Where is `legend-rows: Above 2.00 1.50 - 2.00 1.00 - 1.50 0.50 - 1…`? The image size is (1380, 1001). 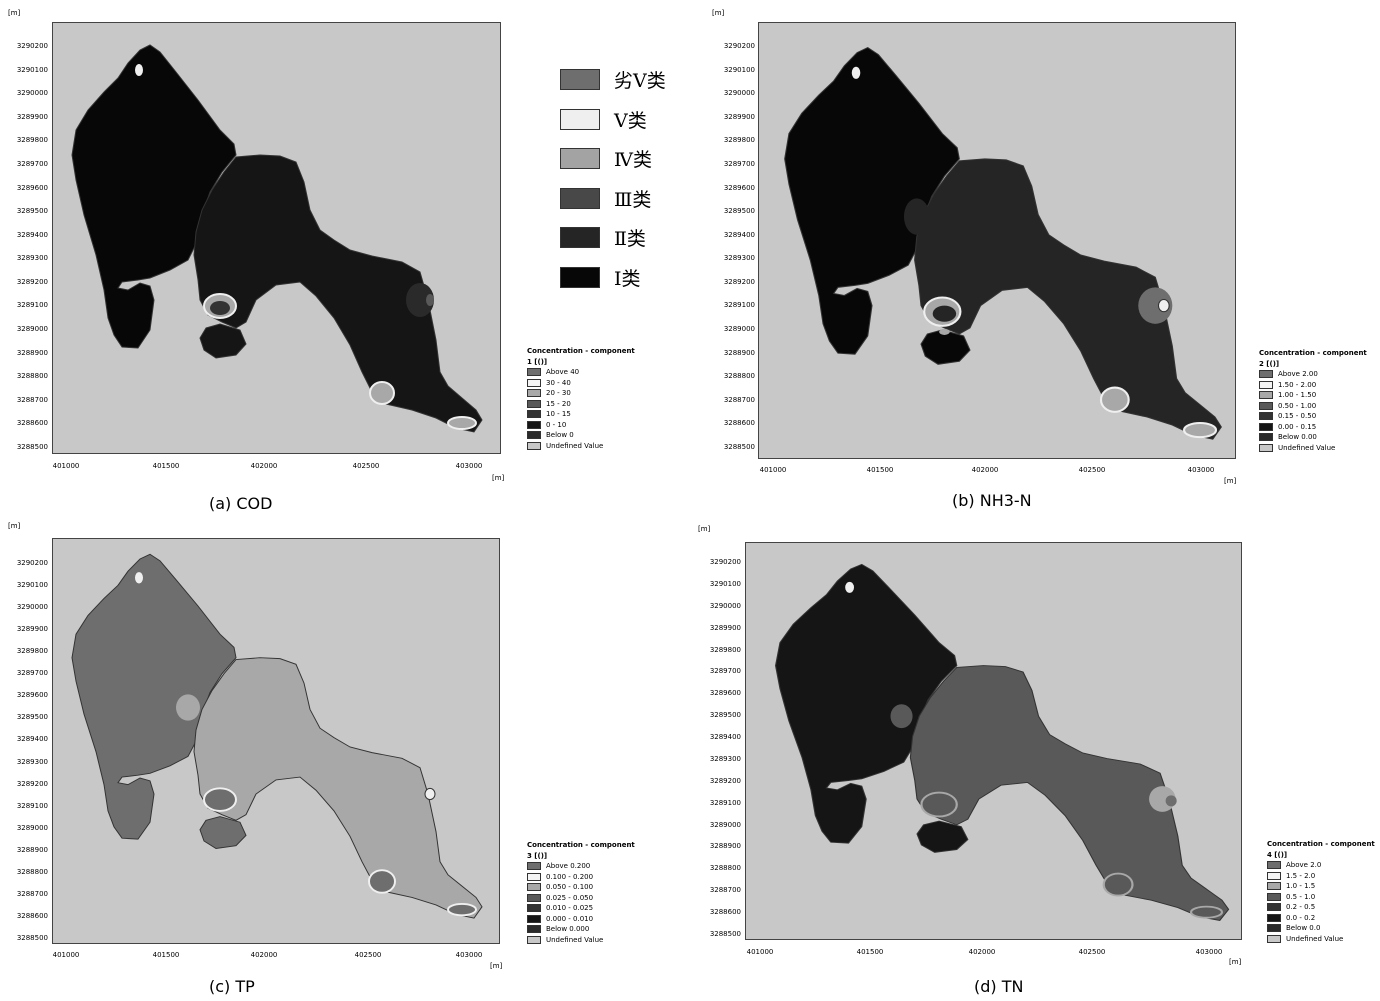
legend-rows: Above 2.00 1.50 - 2.00 1.00 - 1.50 0.50 - 1… is located at coordinates (1313, 411).